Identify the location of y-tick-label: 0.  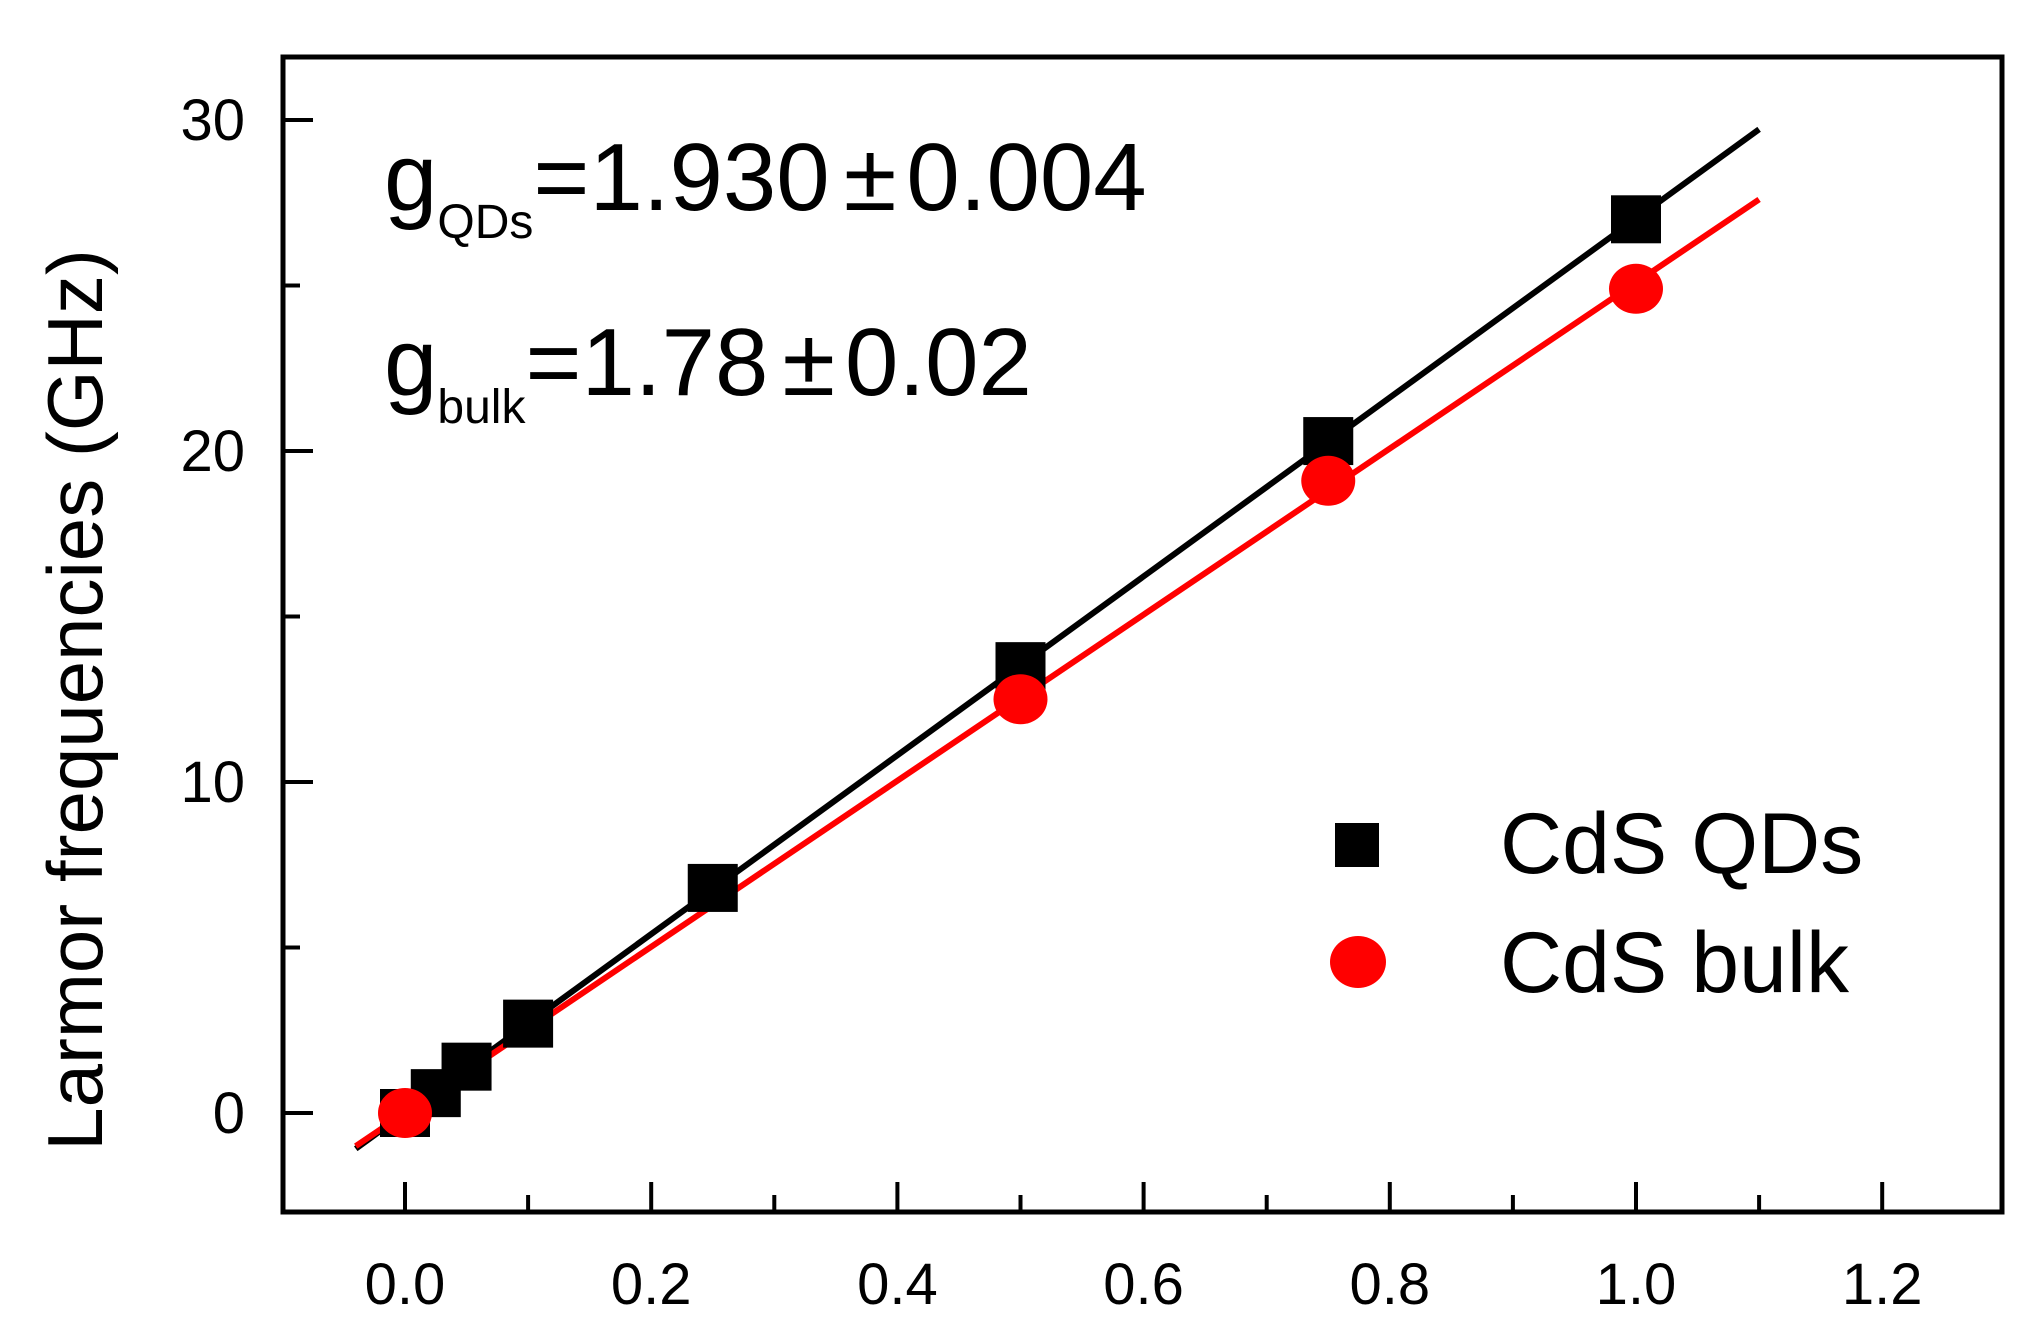
(229, 1113).